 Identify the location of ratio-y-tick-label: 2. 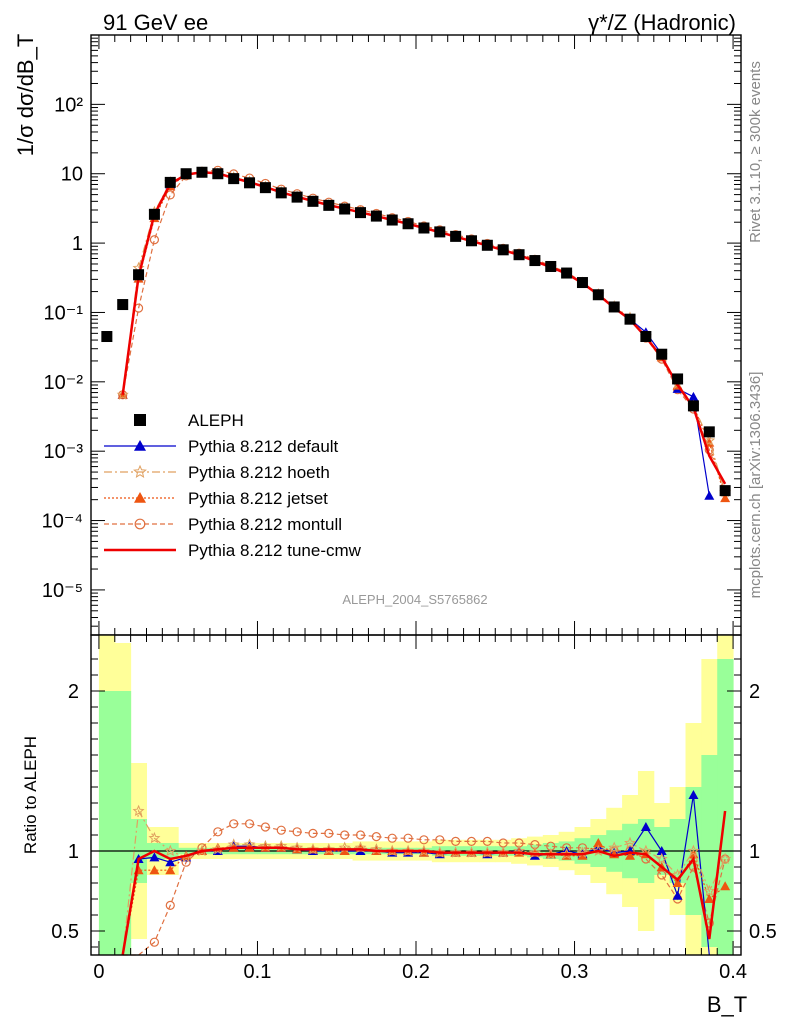
(73, 692).